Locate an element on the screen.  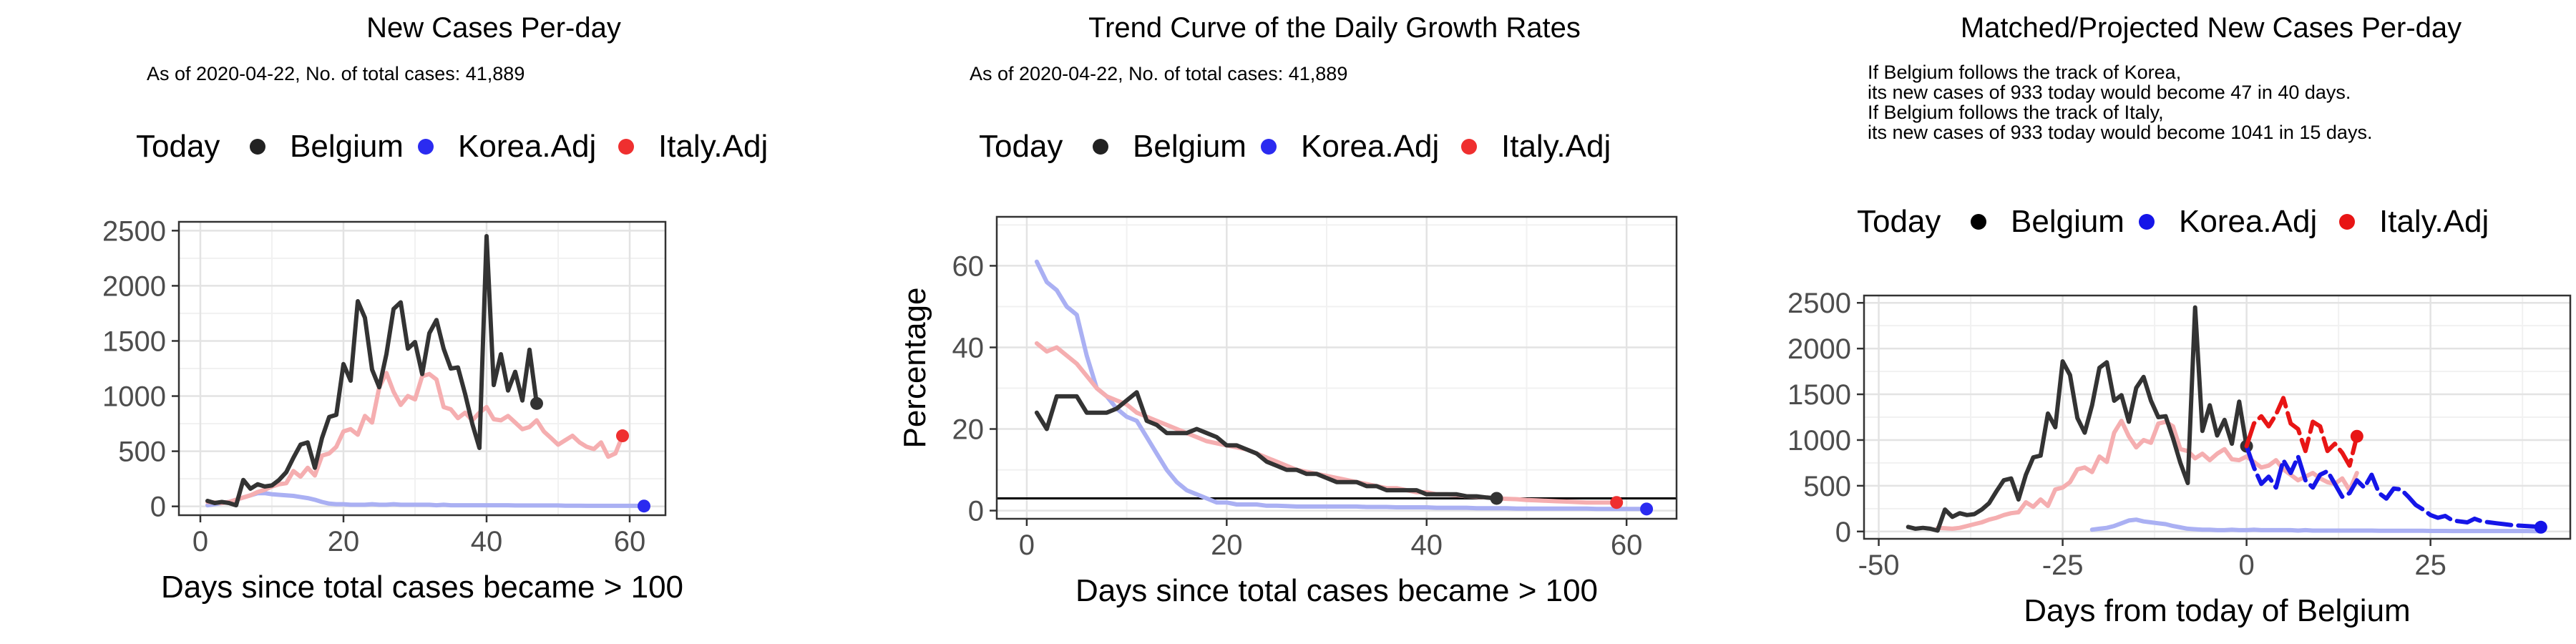
x-tick-label: -25 is located at coordinates (2063, 565).